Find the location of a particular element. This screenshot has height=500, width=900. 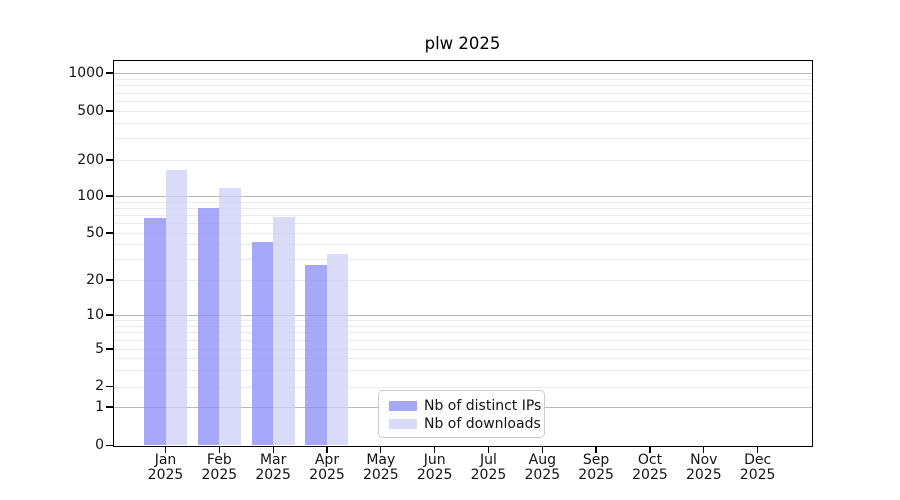

y-tick-label: 50 is located at coordinates (95, 232).